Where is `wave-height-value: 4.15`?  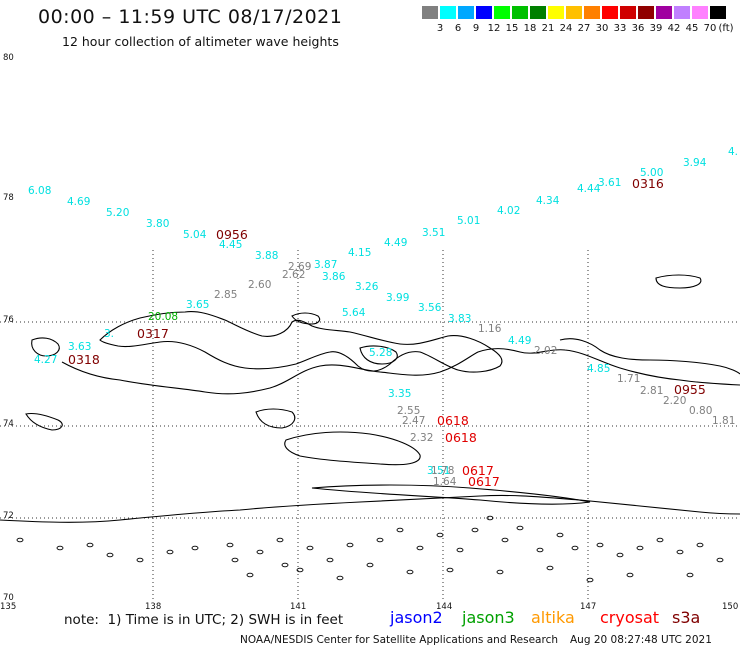 wave-height-value: 4.15 is located at coordinates (359, 253).